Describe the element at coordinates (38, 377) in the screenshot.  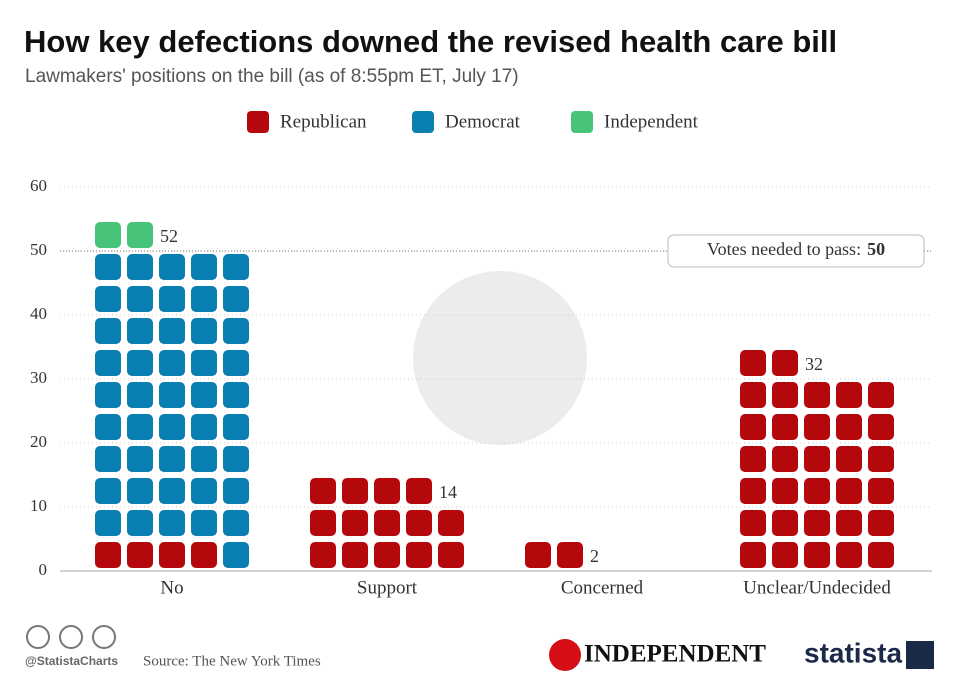
I see `y-tick-label: 30` at that location.